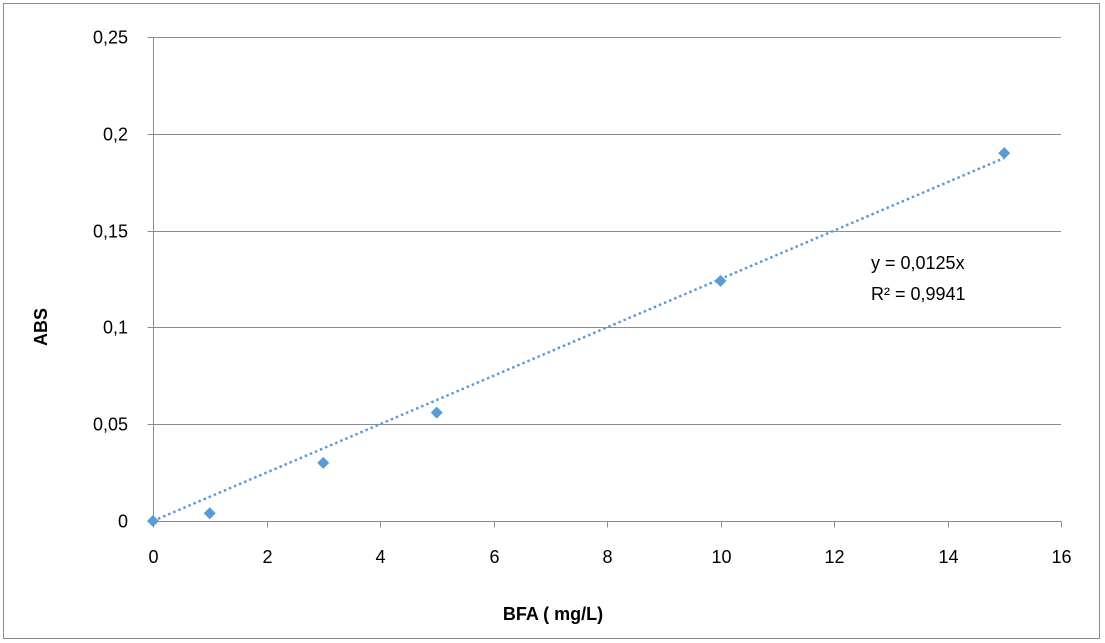 This screenshot has width=1105, height=643. I want to click on trendline-r-squared: R² = 0,9941, so click(918, 294).